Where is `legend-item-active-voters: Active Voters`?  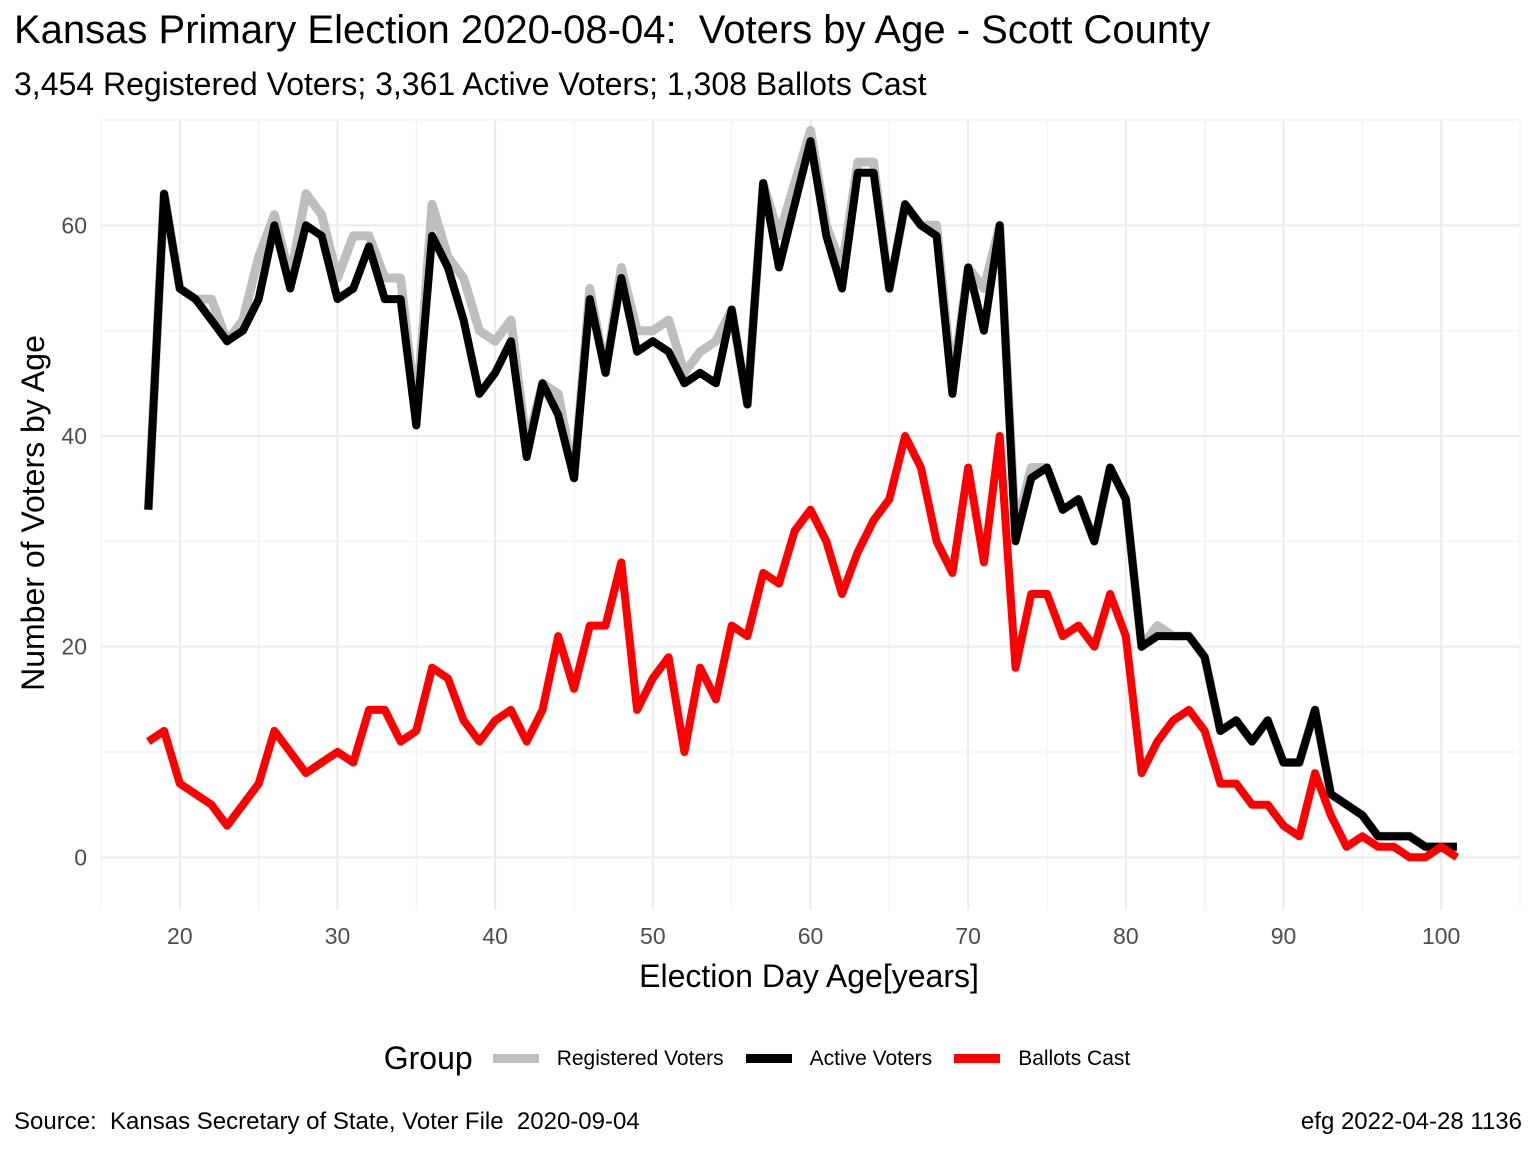
legend-item-active-voters: Active Voters is located at coordinates (839, 1058).